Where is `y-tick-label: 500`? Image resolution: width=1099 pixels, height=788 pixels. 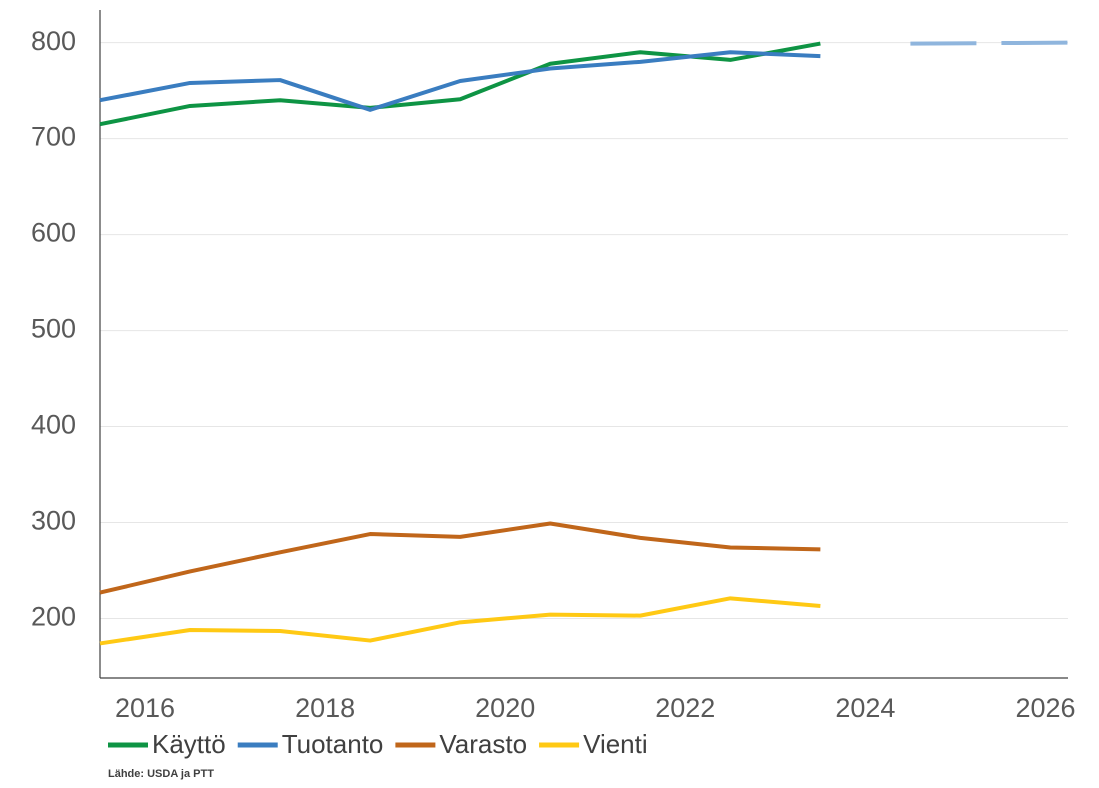
y-tick-label: 500 is located at coordinates (53, 329).